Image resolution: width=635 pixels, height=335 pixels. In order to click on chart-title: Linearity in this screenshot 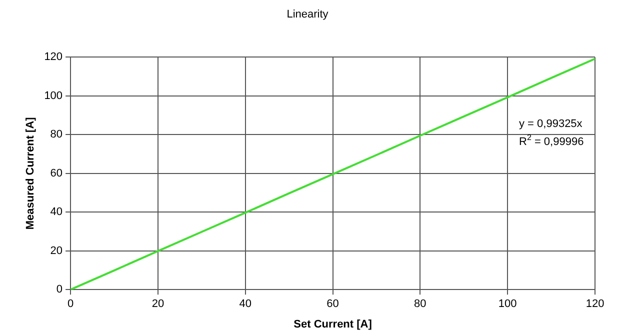, I will do `click(307, 14)`.